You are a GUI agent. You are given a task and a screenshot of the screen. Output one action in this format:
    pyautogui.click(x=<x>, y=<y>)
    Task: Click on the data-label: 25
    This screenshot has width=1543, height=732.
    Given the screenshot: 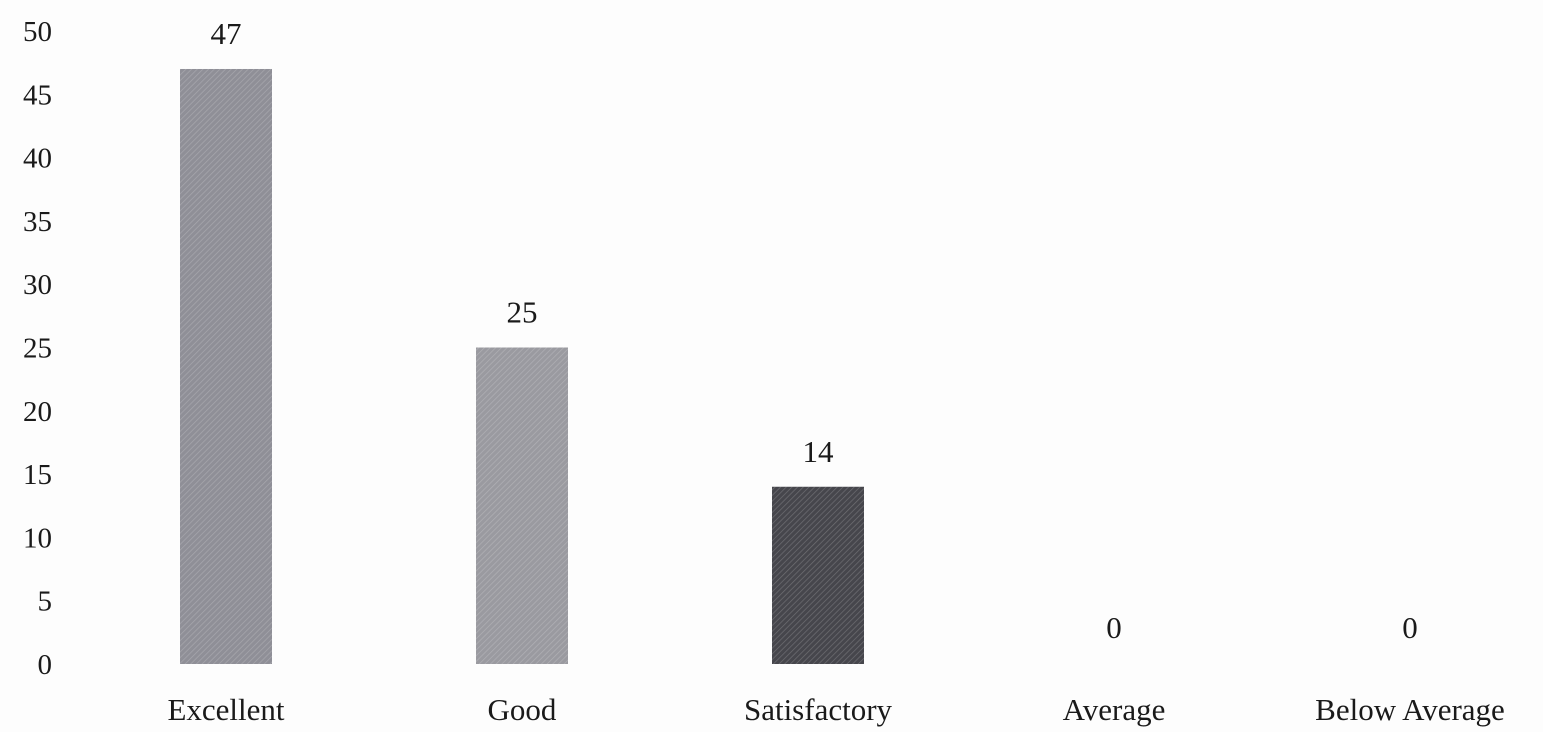 What is the action you would take?
    pyautogui.click(x=522, y=312)
    